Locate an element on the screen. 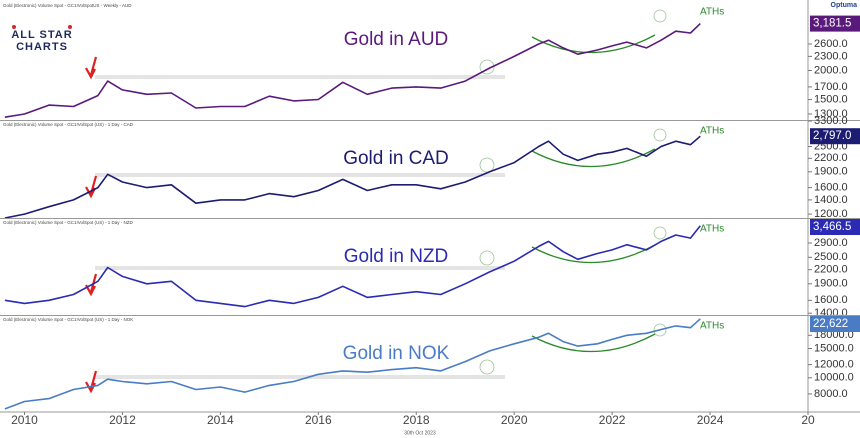  x-tick-label: 2020 is located at coordinates (514, 420).